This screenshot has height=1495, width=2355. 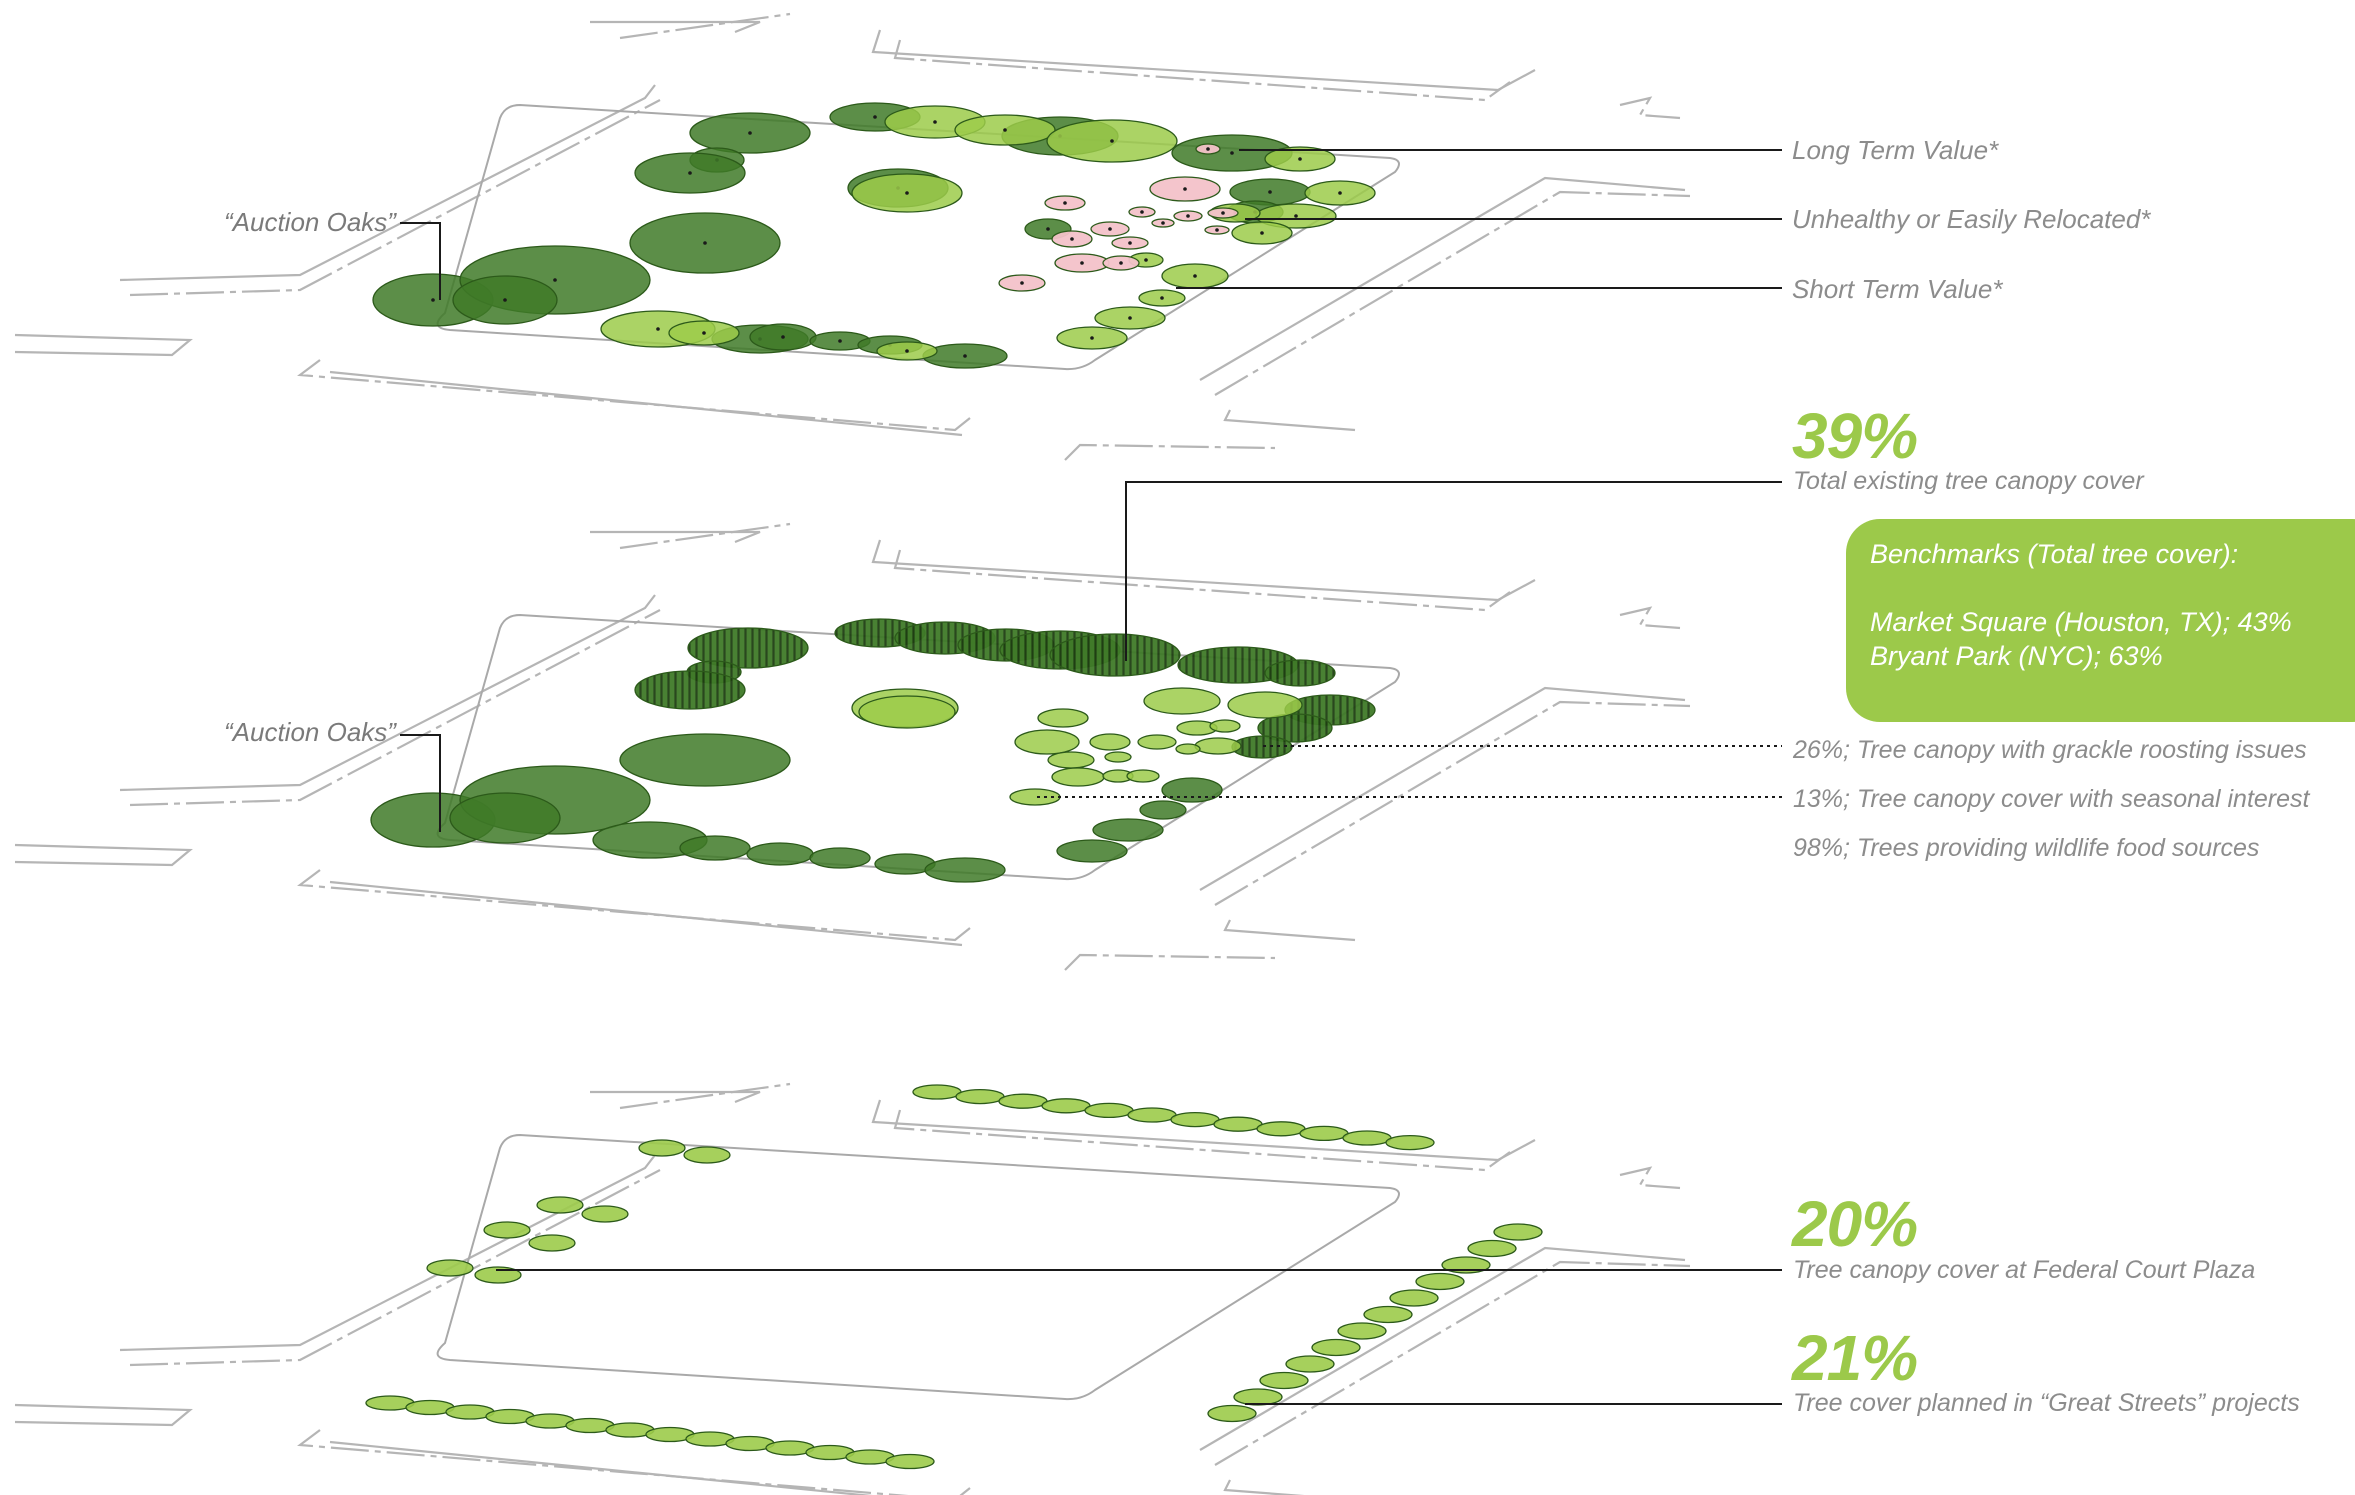 What do you see at coordinates (1855, 1358) in the screenshot?
I see `great-streets-percent: 21%` at bounding box center [1855, 1358].